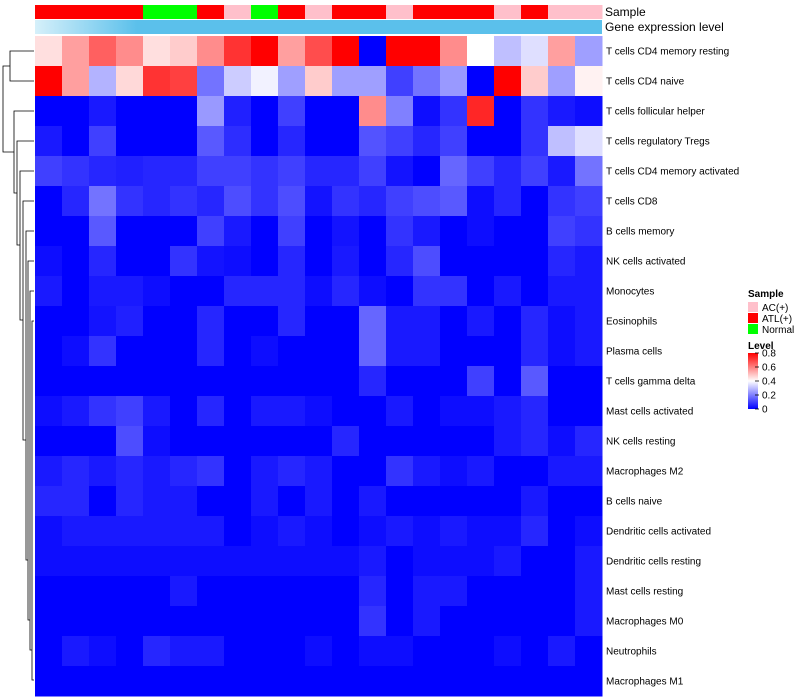 The height and width of the screenshot is (700, 800). Describe the element at coordinates (645, 82) in the screenshot. I see `row-label: T cells CD4 naive` at that location.